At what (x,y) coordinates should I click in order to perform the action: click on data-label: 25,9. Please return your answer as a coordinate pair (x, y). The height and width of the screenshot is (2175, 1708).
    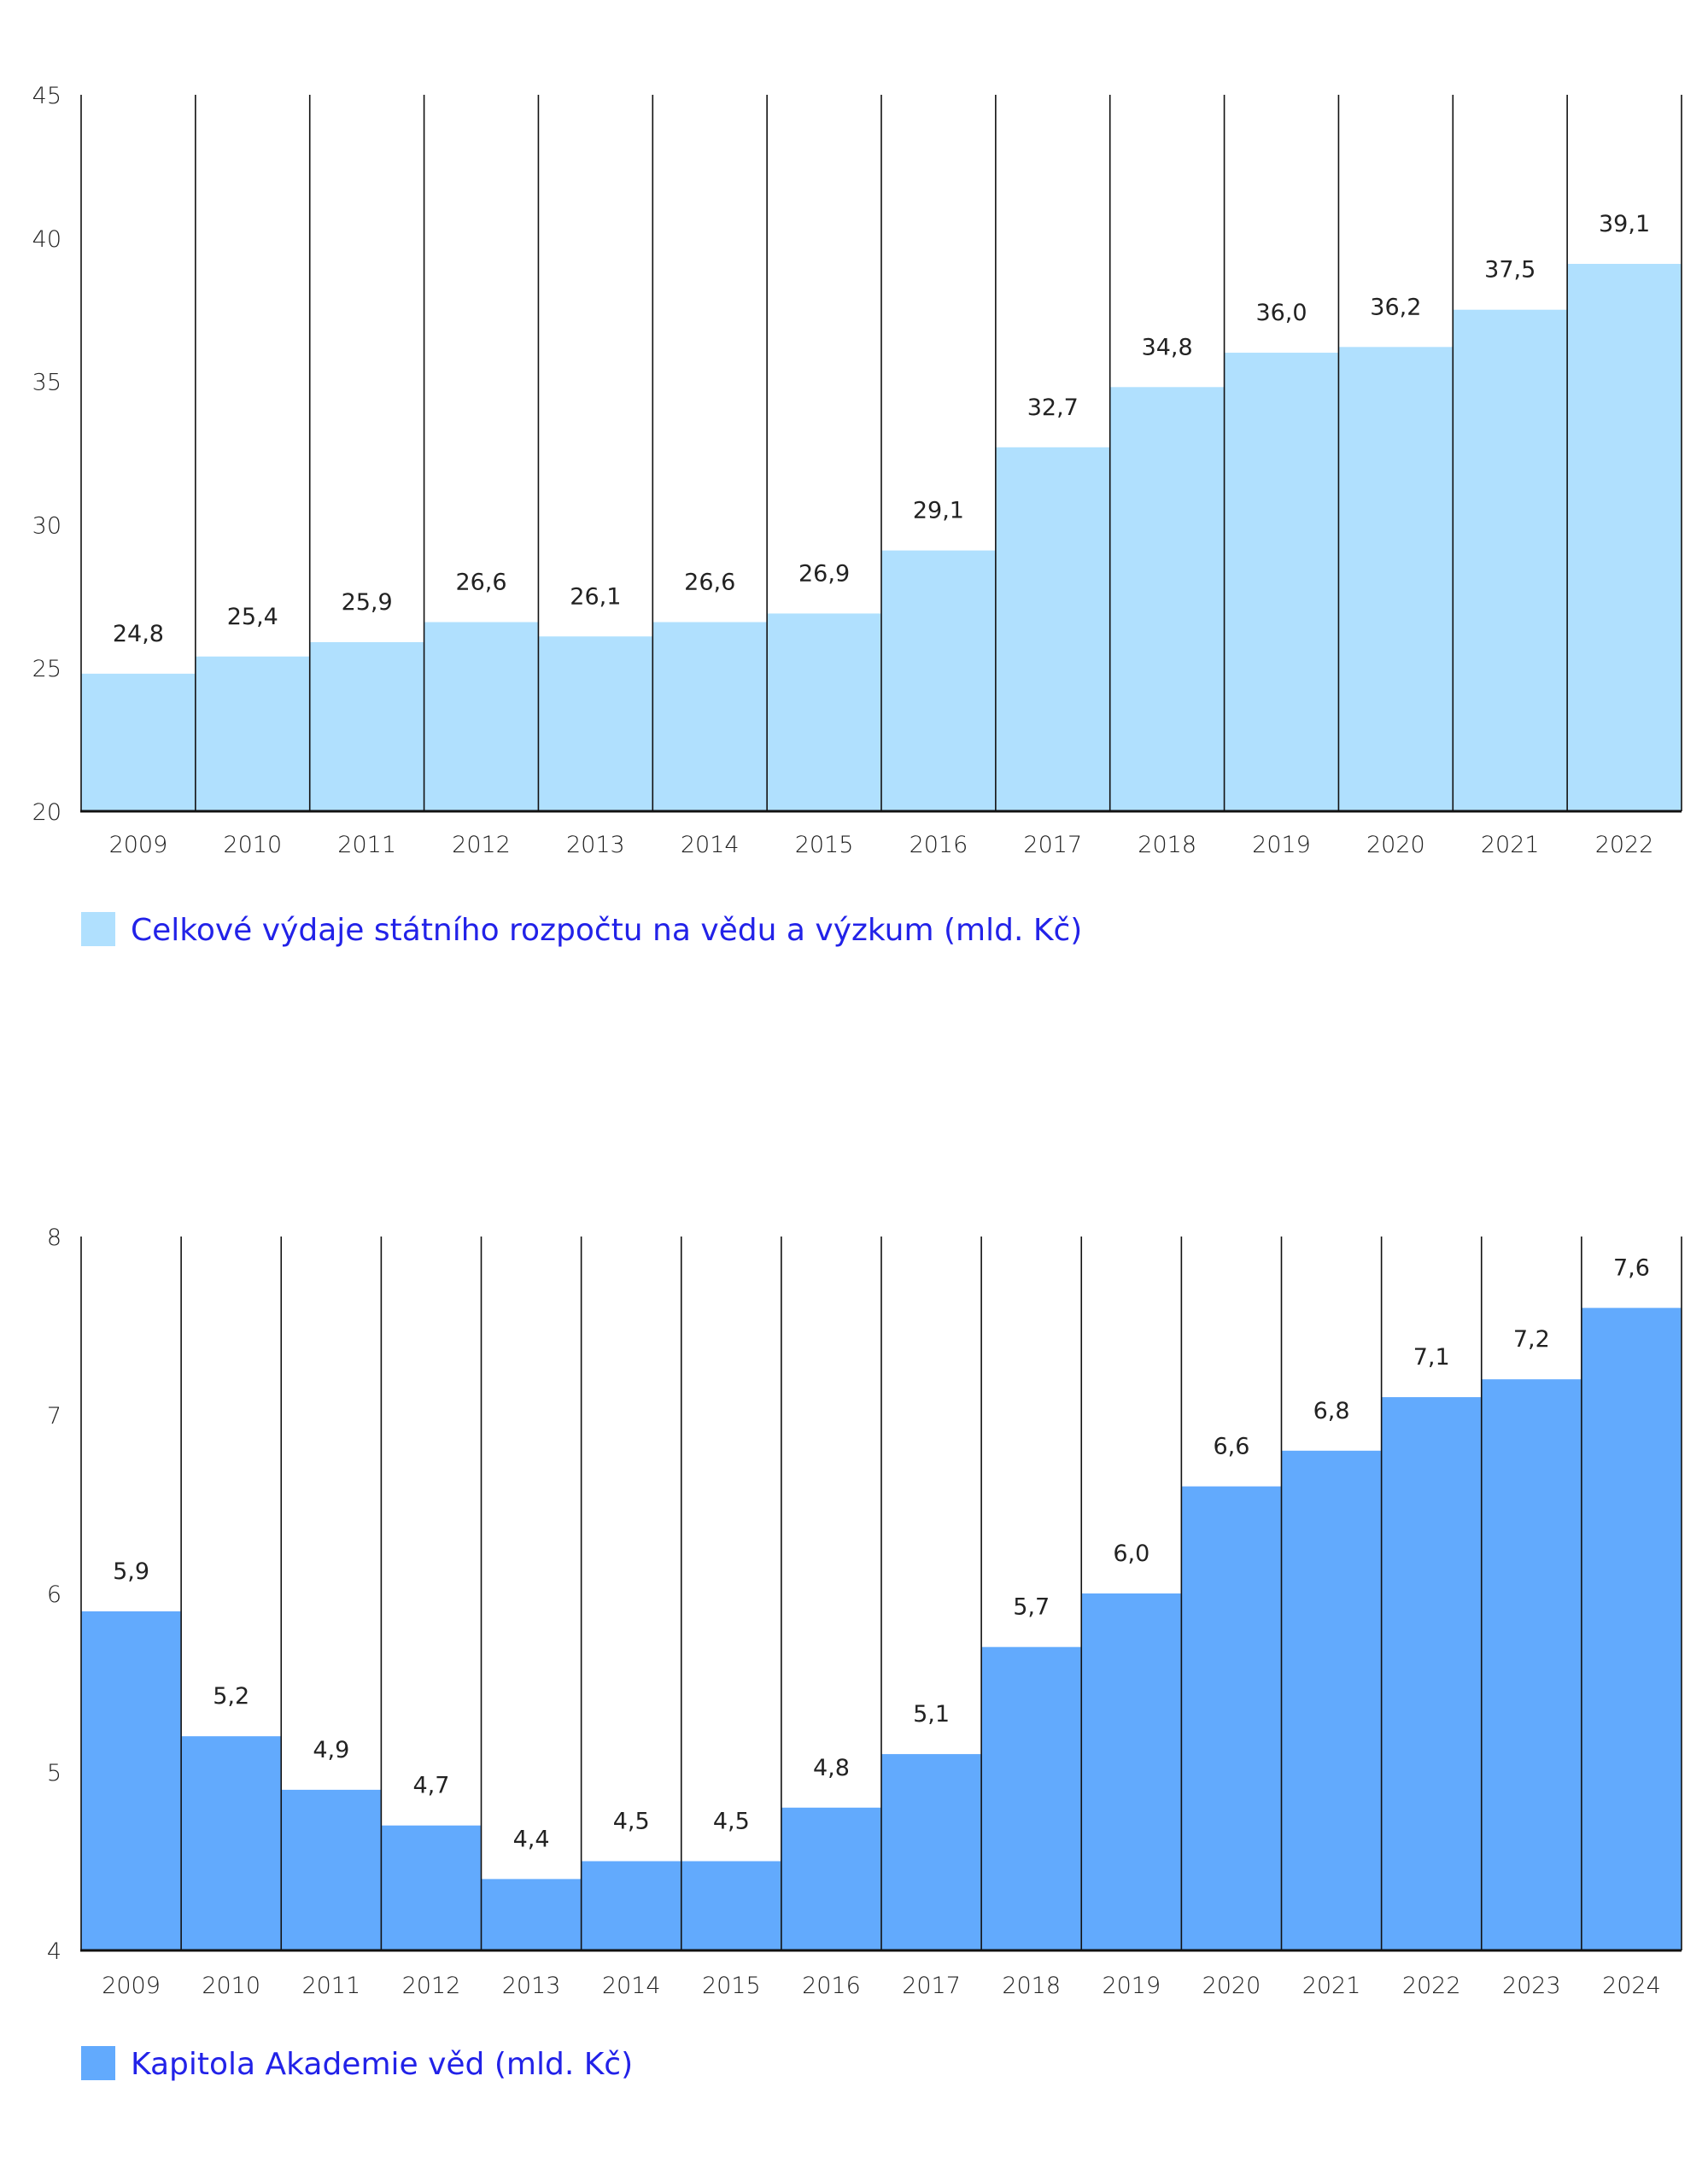
    Looking at the image, I should click on (367, 602).